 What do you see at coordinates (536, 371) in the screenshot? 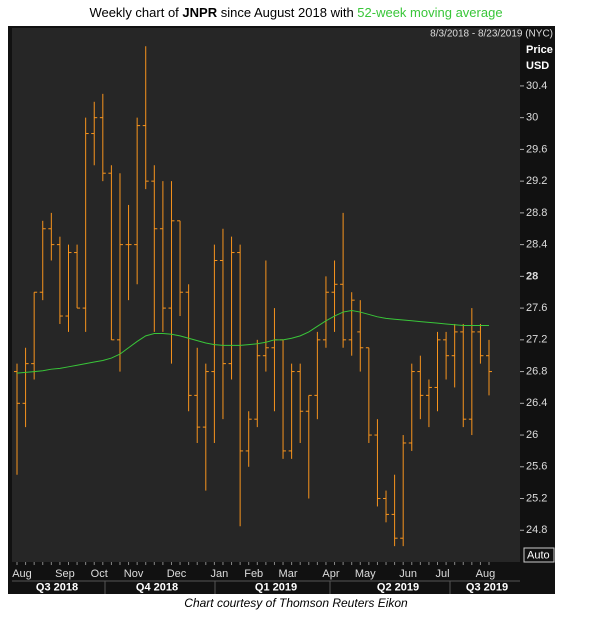
I see `y-tick-label: 26.8` at bounding box center [536, 371].